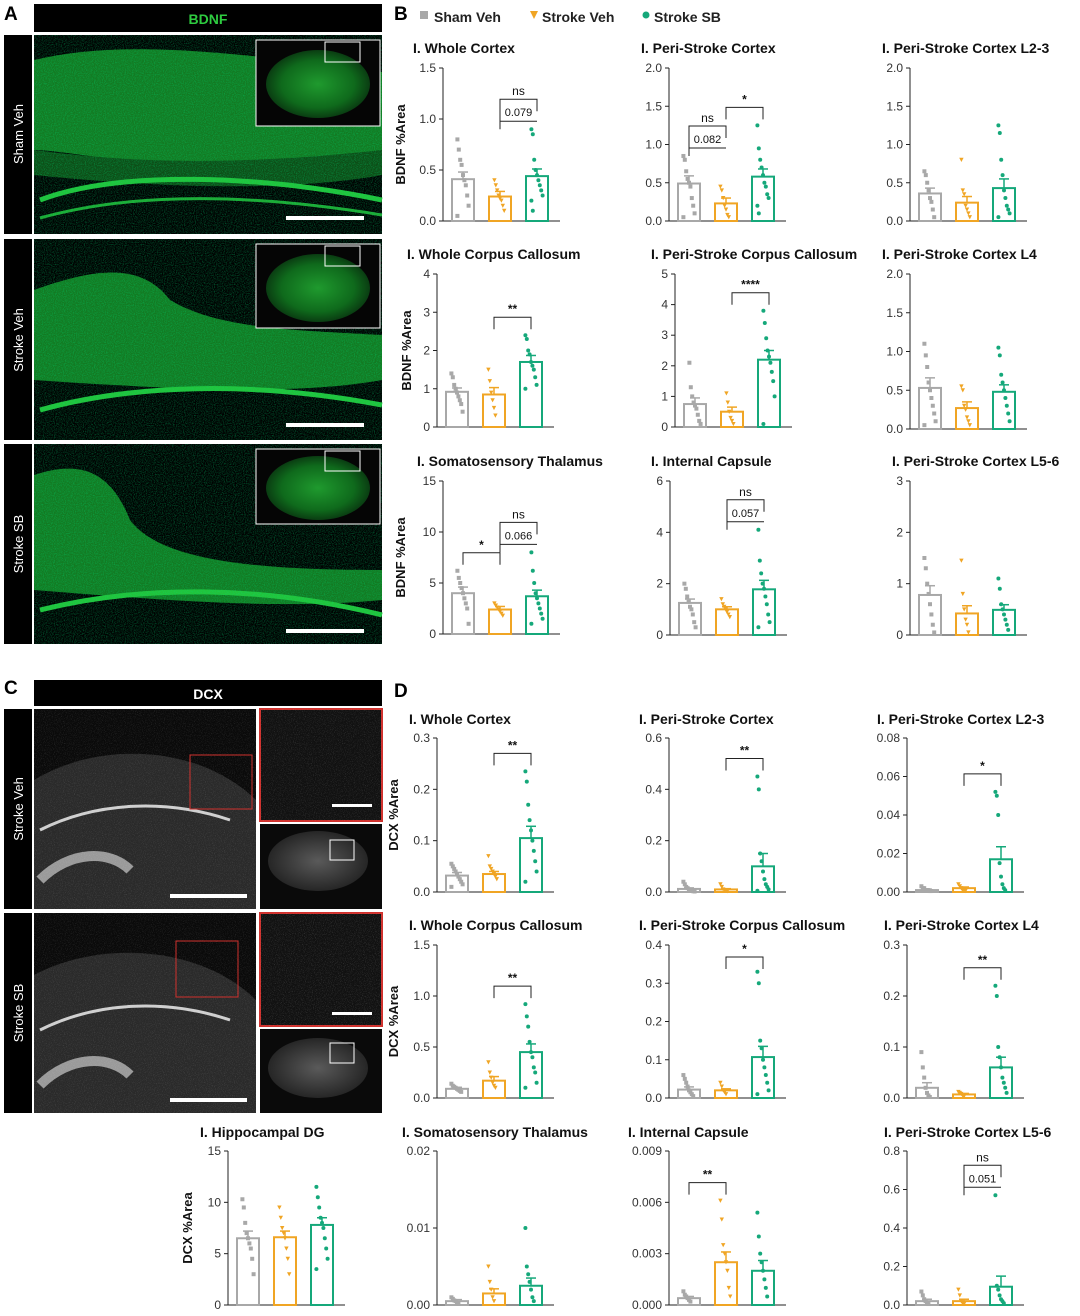 This screenshot has height=1316, width=1080. Describe the element at coordinates (424, 15) in the screenshot. I see `legend-marker-sham` at that location.